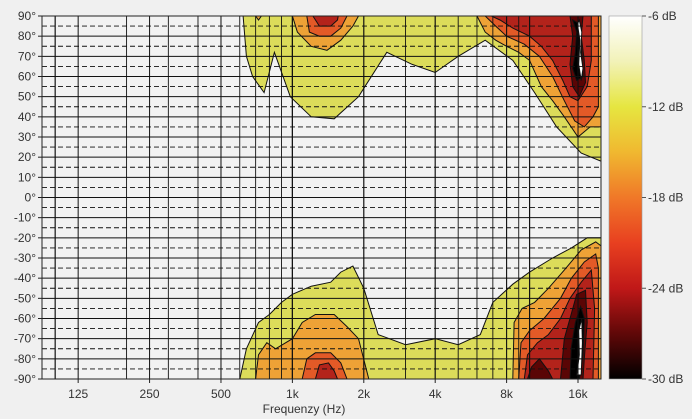 The image size is (692, 419). I want to click on colorbar-tick-label: -6 dB, so click(662, 16).